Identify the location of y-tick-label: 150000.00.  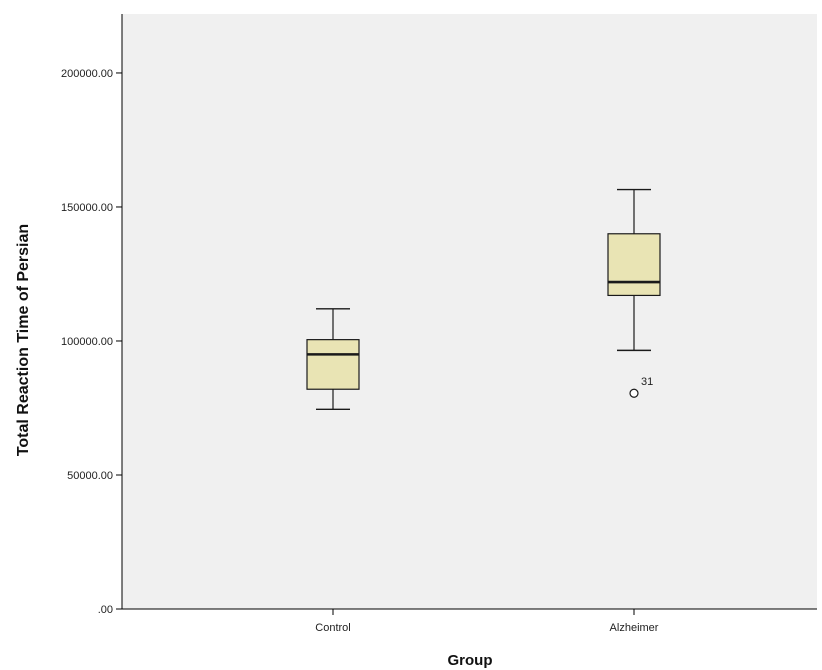
(87, 208).